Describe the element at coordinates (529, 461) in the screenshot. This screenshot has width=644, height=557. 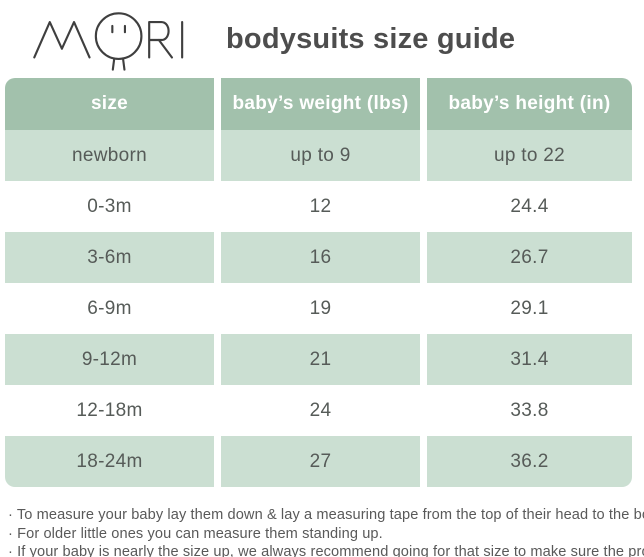
I see `table-cell: 36.2` at that location.